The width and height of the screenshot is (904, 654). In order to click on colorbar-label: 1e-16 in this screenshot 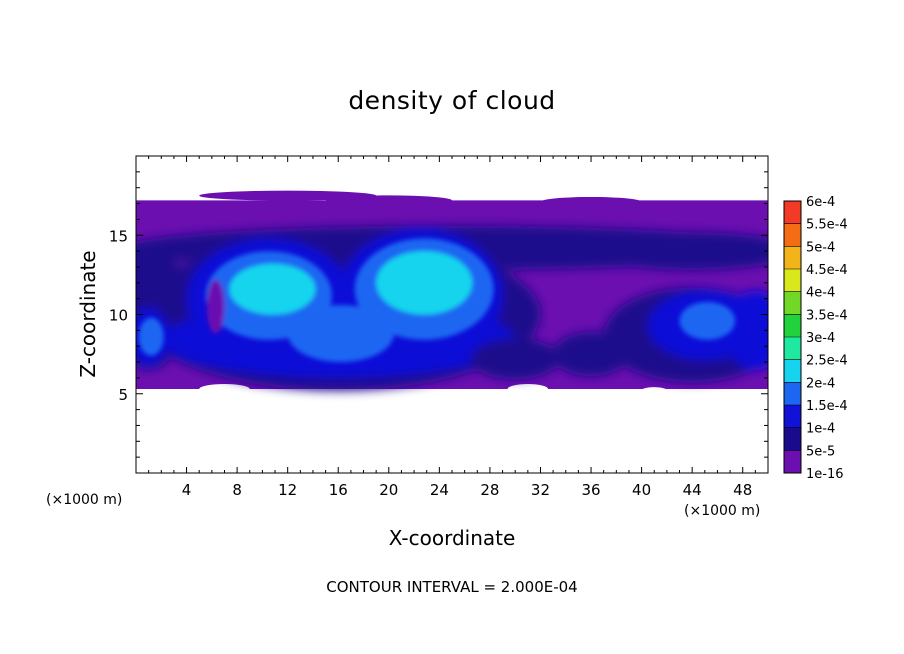, I will do `click(825, 474)`.